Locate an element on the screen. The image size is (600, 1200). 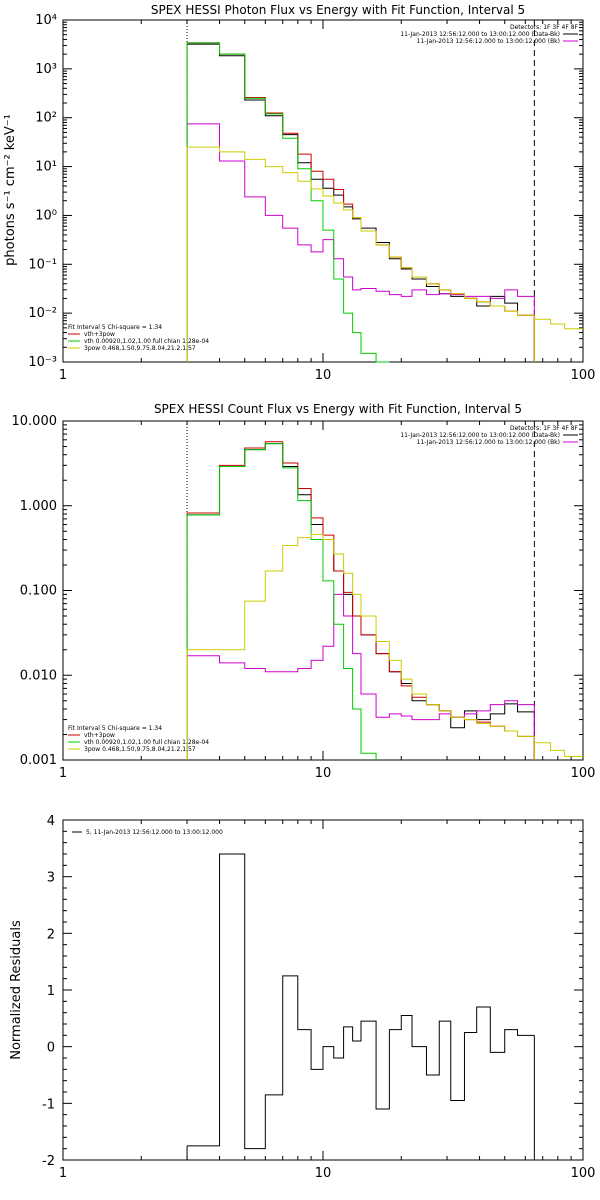
count-flux-x-tick-label: 10 is located at coordinates (323, 773).